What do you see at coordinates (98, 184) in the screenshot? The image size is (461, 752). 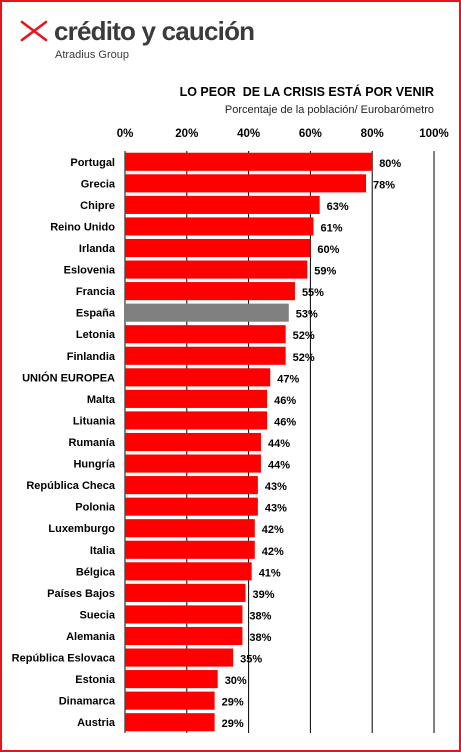 I see `category-label: Grecia` at bounding box center [98, 184].